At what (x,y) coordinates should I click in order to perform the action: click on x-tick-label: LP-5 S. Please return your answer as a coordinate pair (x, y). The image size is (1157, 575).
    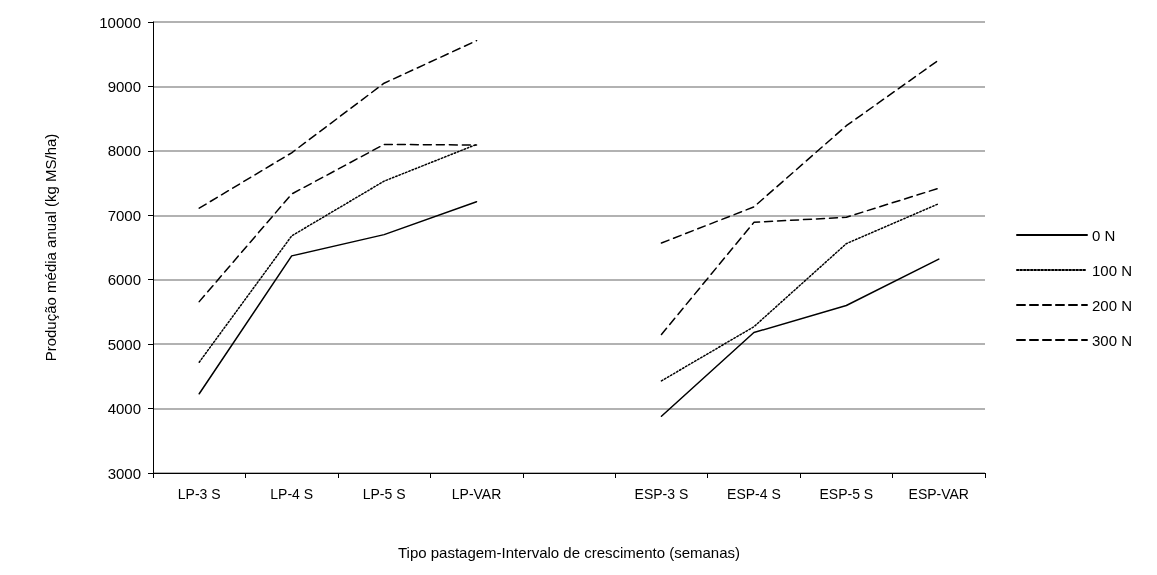
    Looking at the image, I should click on (384, 494).